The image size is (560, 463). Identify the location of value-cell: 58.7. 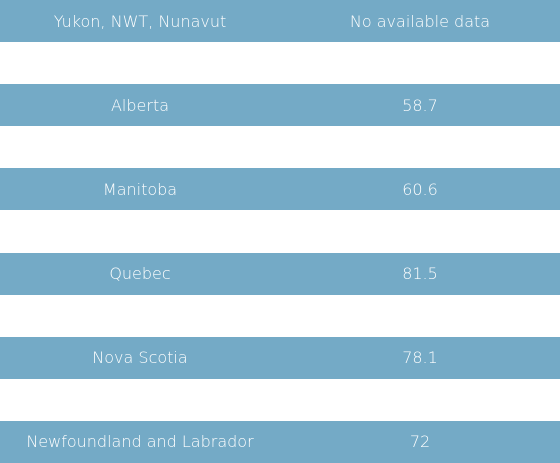
(420, 105).